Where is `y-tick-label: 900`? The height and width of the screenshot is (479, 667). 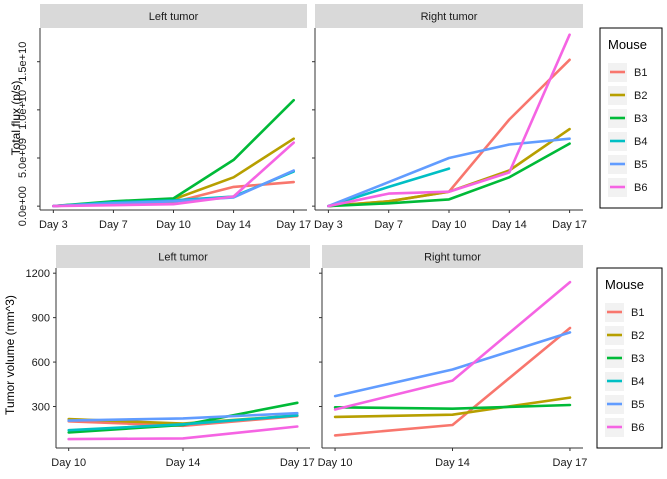 y-tick-label: 900 is located at coordinates (41, 319).